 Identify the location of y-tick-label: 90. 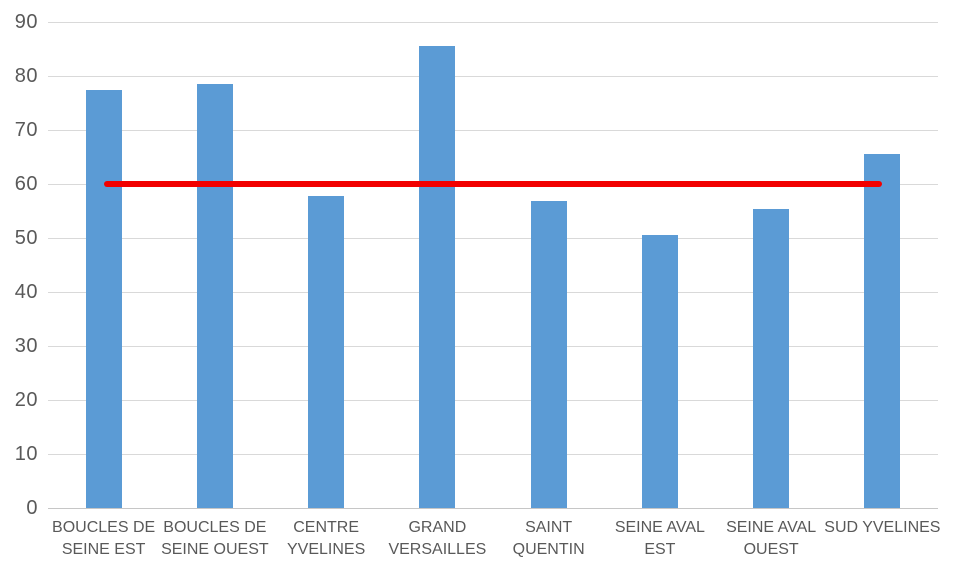
(26, 22).